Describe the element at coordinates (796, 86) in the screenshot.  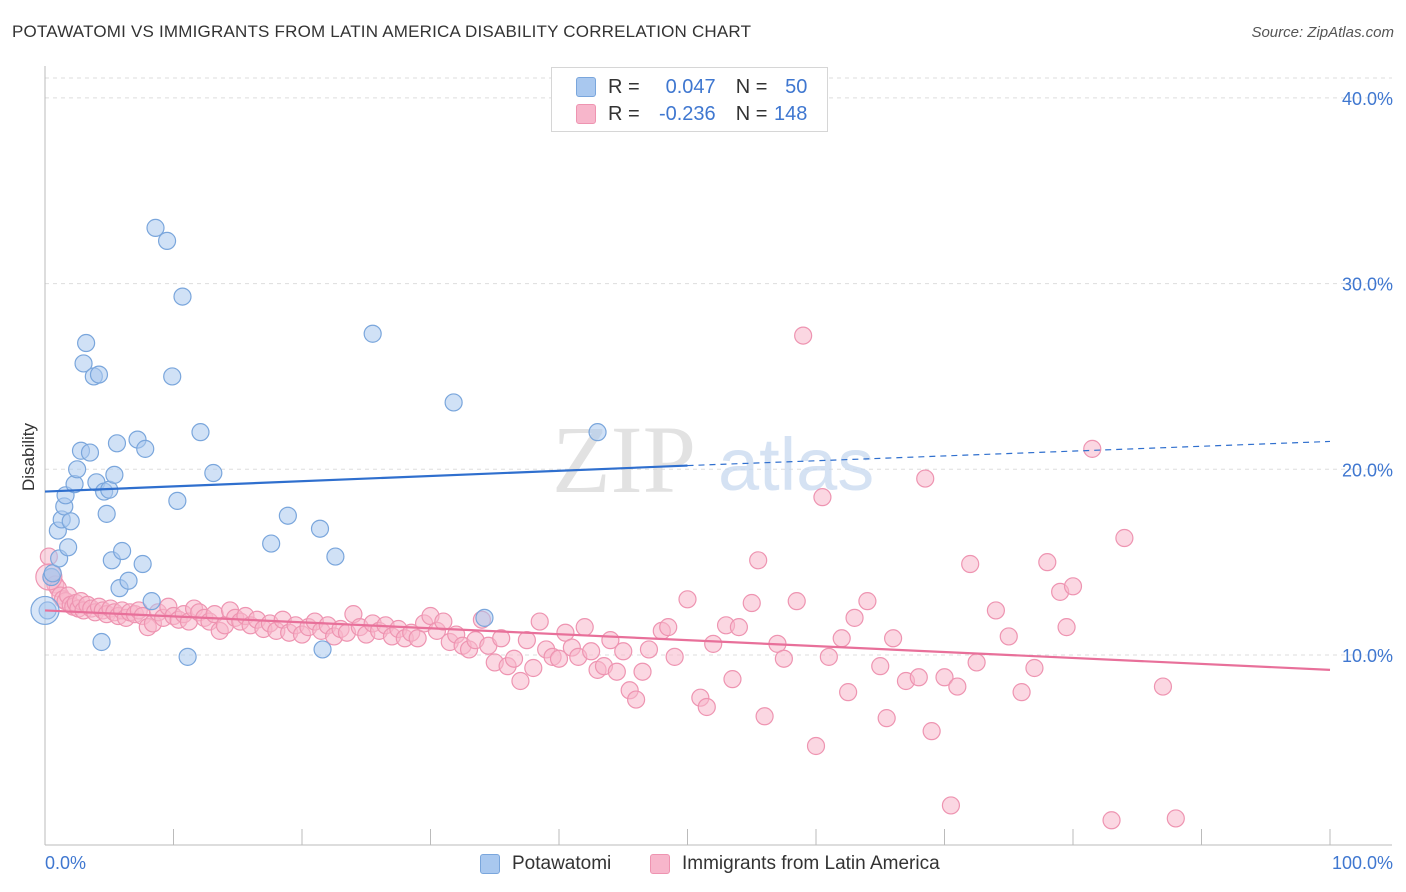
I see `legend-n-value: 50` at that location.